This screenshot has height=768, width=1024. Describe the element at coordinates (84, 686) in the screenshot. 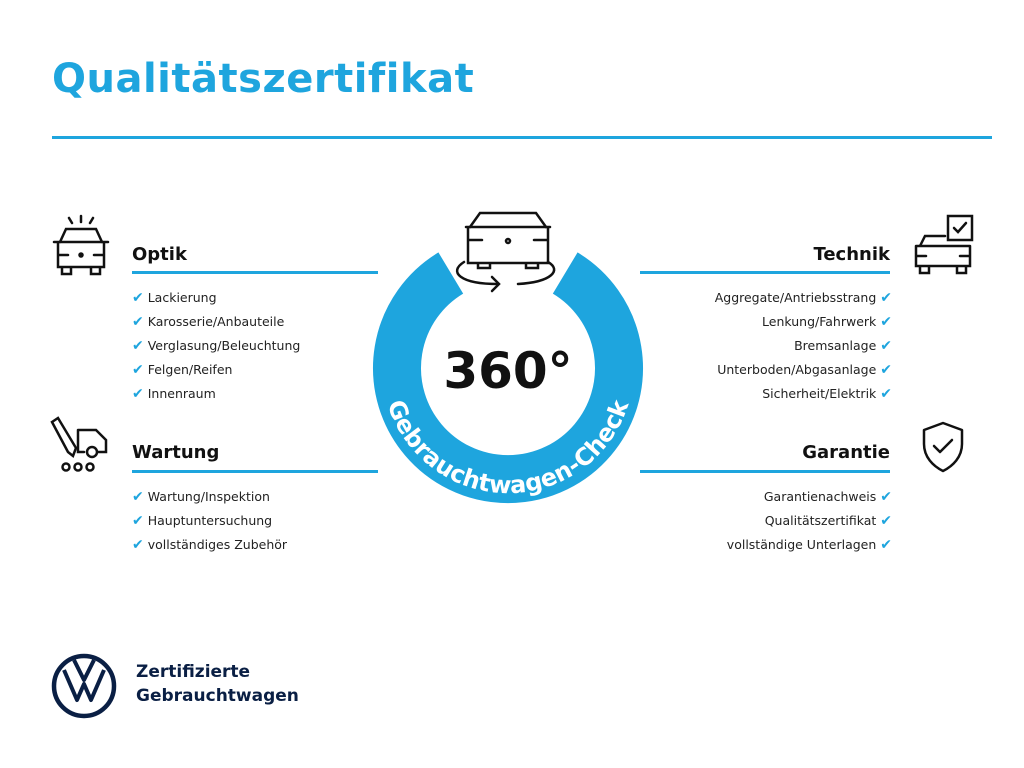

I see `vw-logo` at that location.